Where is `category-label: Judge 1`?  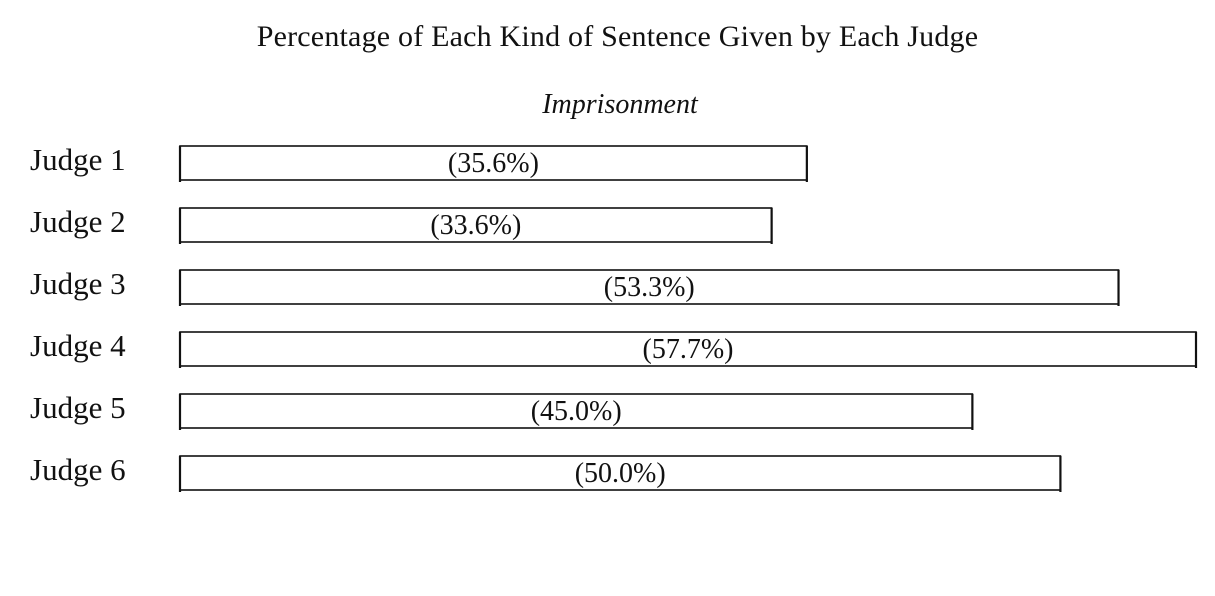 category-label: Judge 1 is located at coordinates (78, 159).